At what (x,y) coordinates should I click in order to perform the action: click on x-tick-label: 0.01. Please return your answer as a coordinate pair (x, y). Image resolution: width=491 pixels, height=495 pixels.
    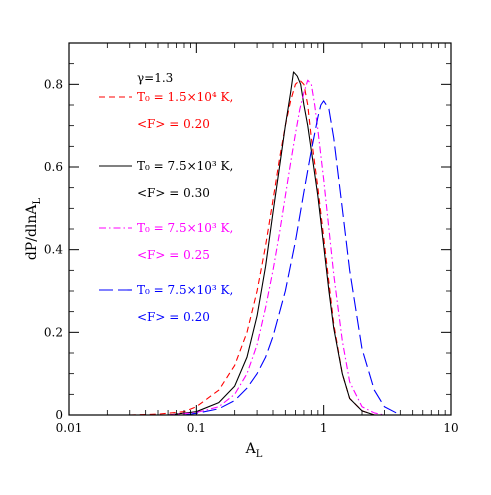
    Looking at the image, I should click on (69, 428).